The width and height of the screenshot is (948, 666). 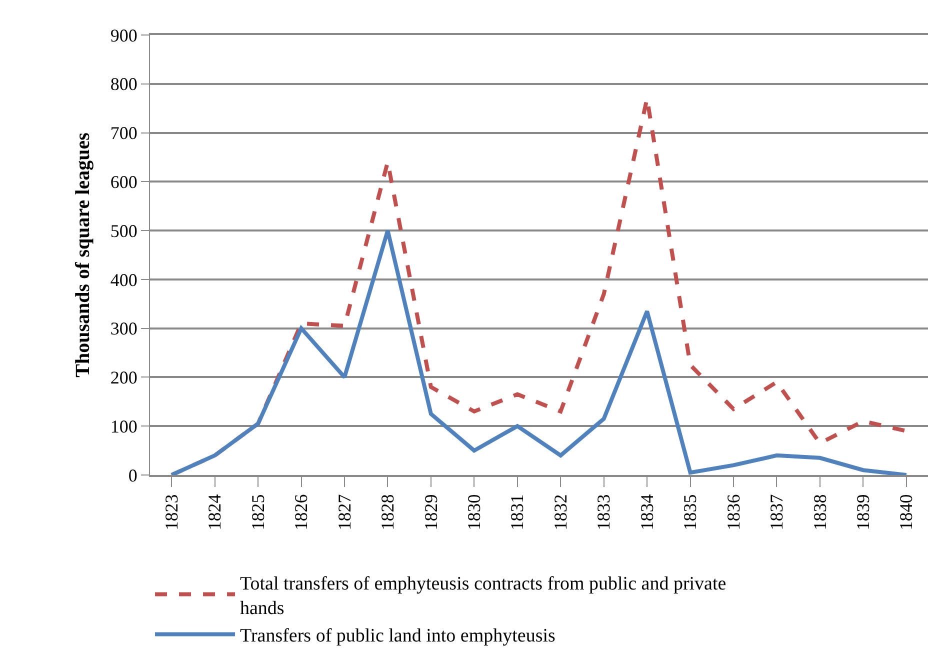 I want to click on x-tick-label: 1834, so click(x=646, y=512).